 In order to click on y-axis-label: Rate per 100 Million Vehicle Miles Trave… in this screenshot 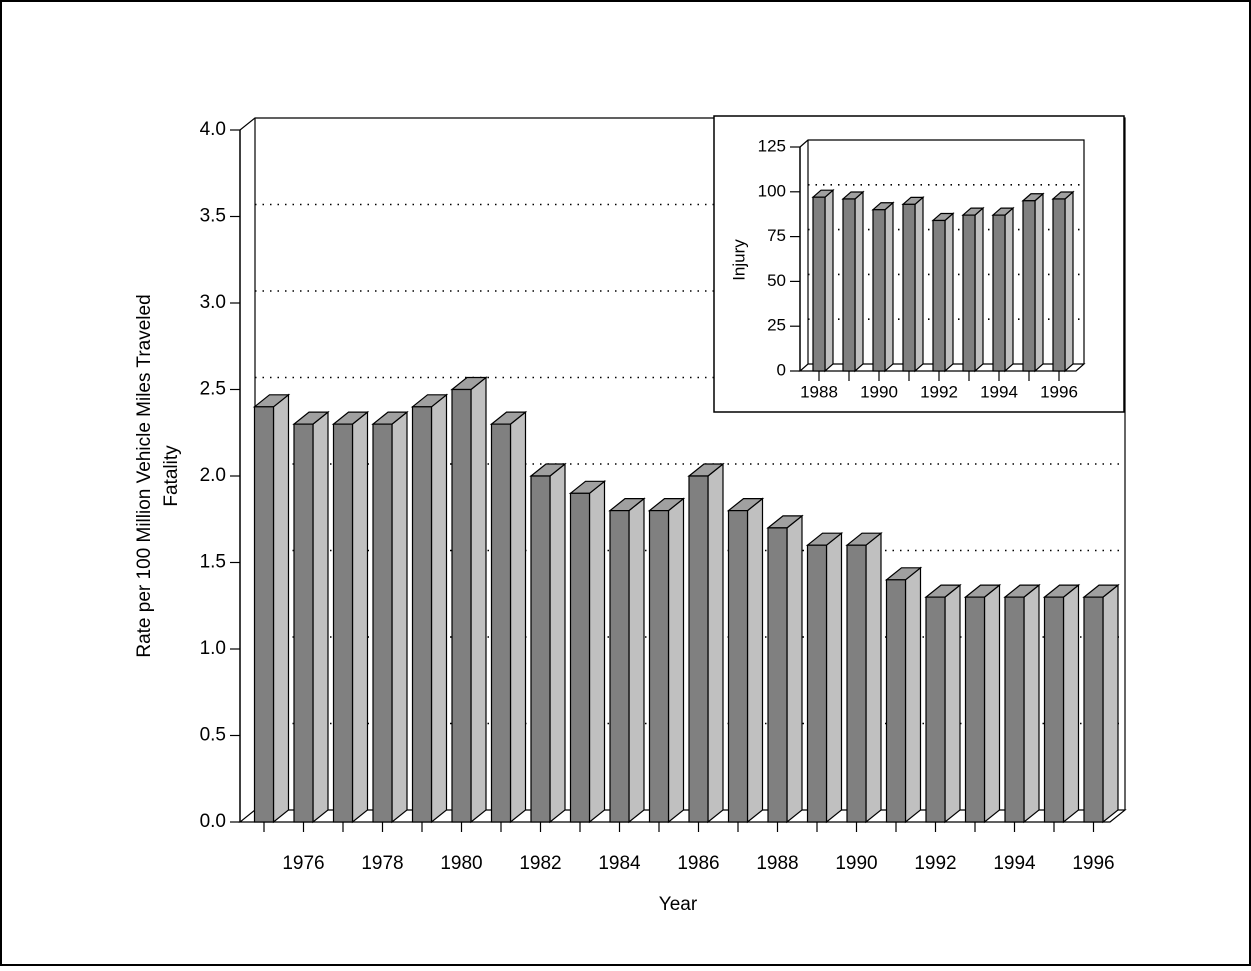, I will do `click(144, 475)`.